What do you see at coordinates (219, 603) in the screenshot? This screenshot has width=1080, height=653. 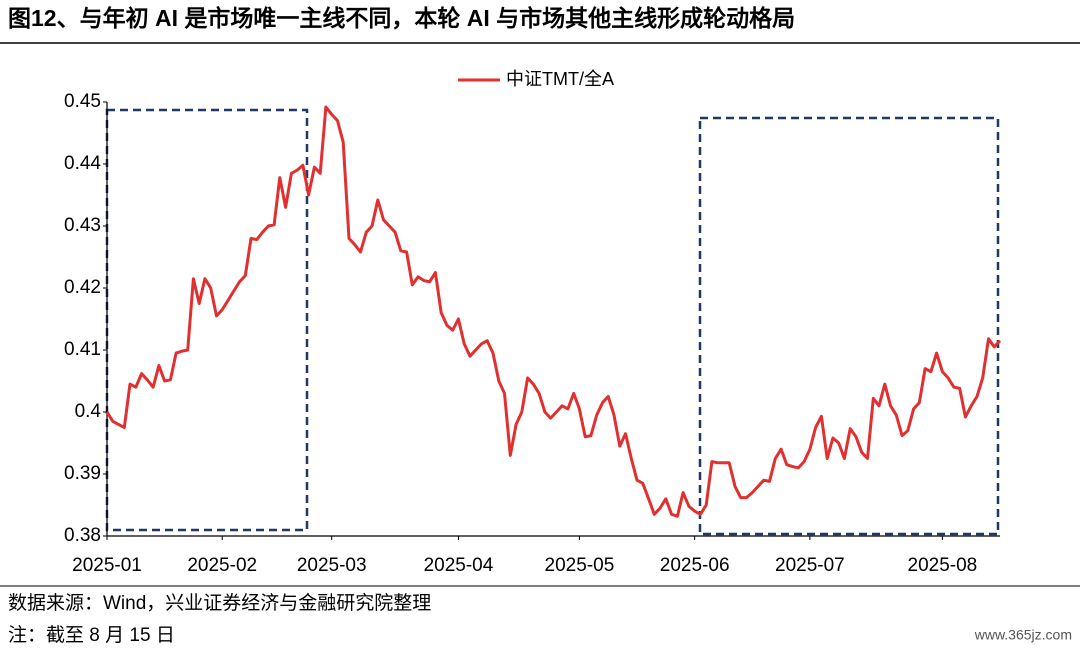 I see `source-note: 数据来源：Wind，兴业证券经济与金融研究院整理` at bounding box center [219, 603].